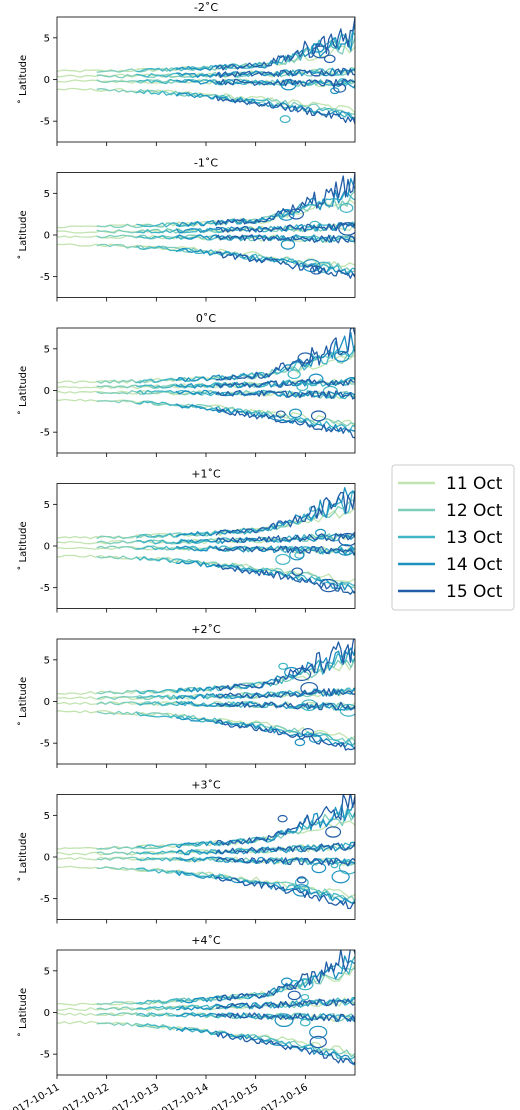  I want to click on x-tick-label: 2017-10-11, so click(34, 1096).